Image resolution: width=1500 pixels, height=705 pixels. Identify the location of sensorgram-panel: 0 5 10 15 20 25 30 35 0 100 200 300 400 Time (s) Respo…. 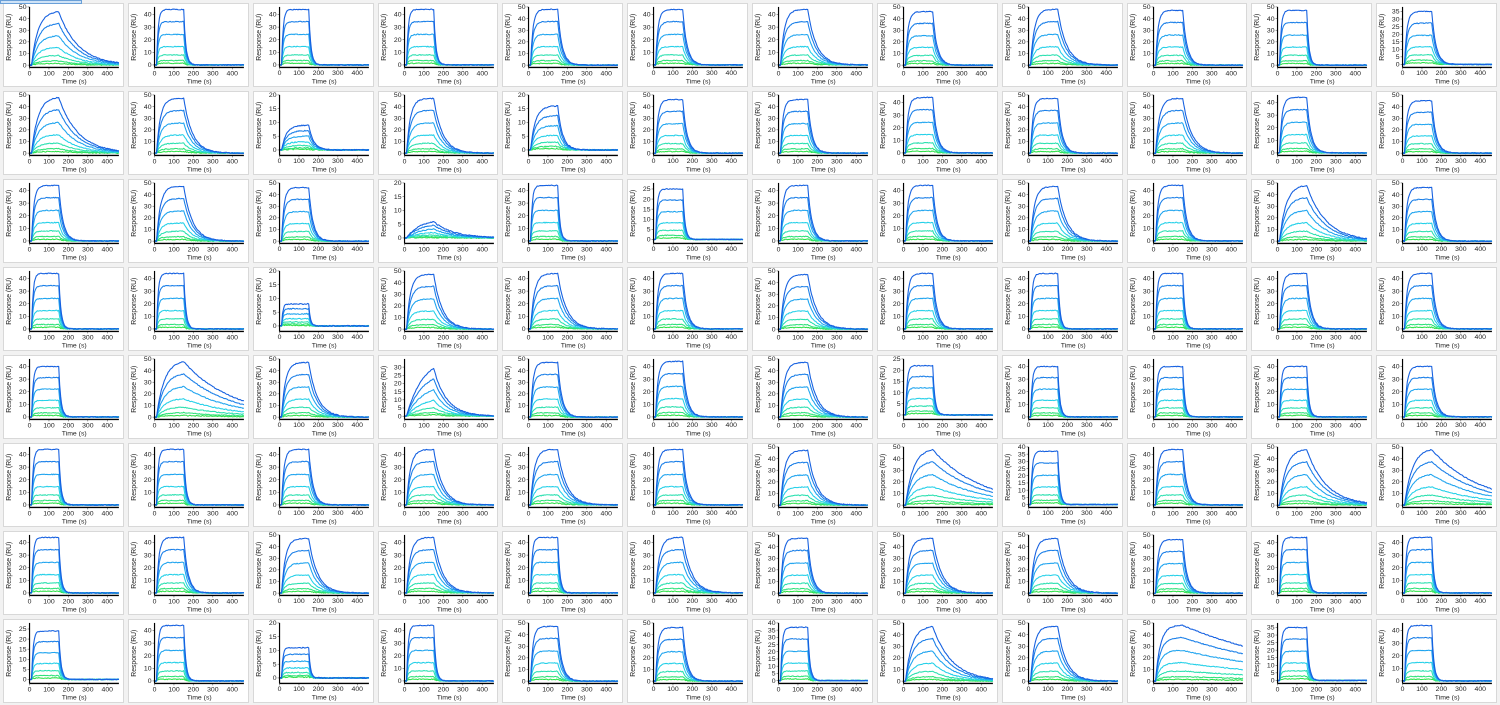
(1436, 45).